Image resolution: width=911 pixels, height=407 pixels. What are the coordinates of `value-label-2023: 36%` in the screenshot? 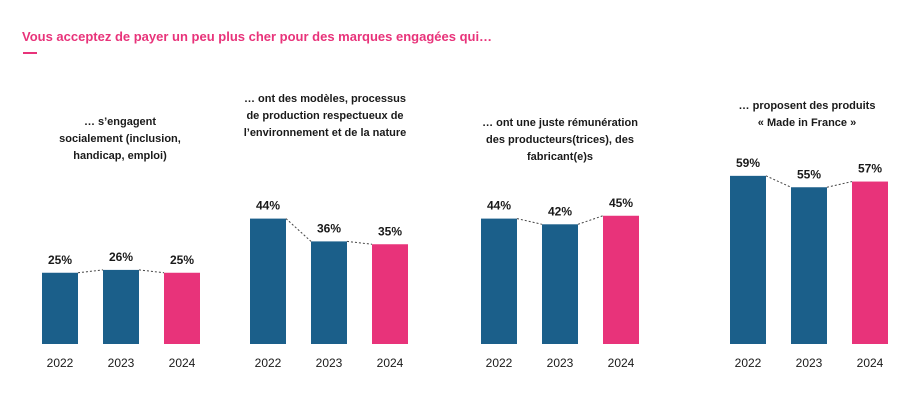 It's located at (329, 228).